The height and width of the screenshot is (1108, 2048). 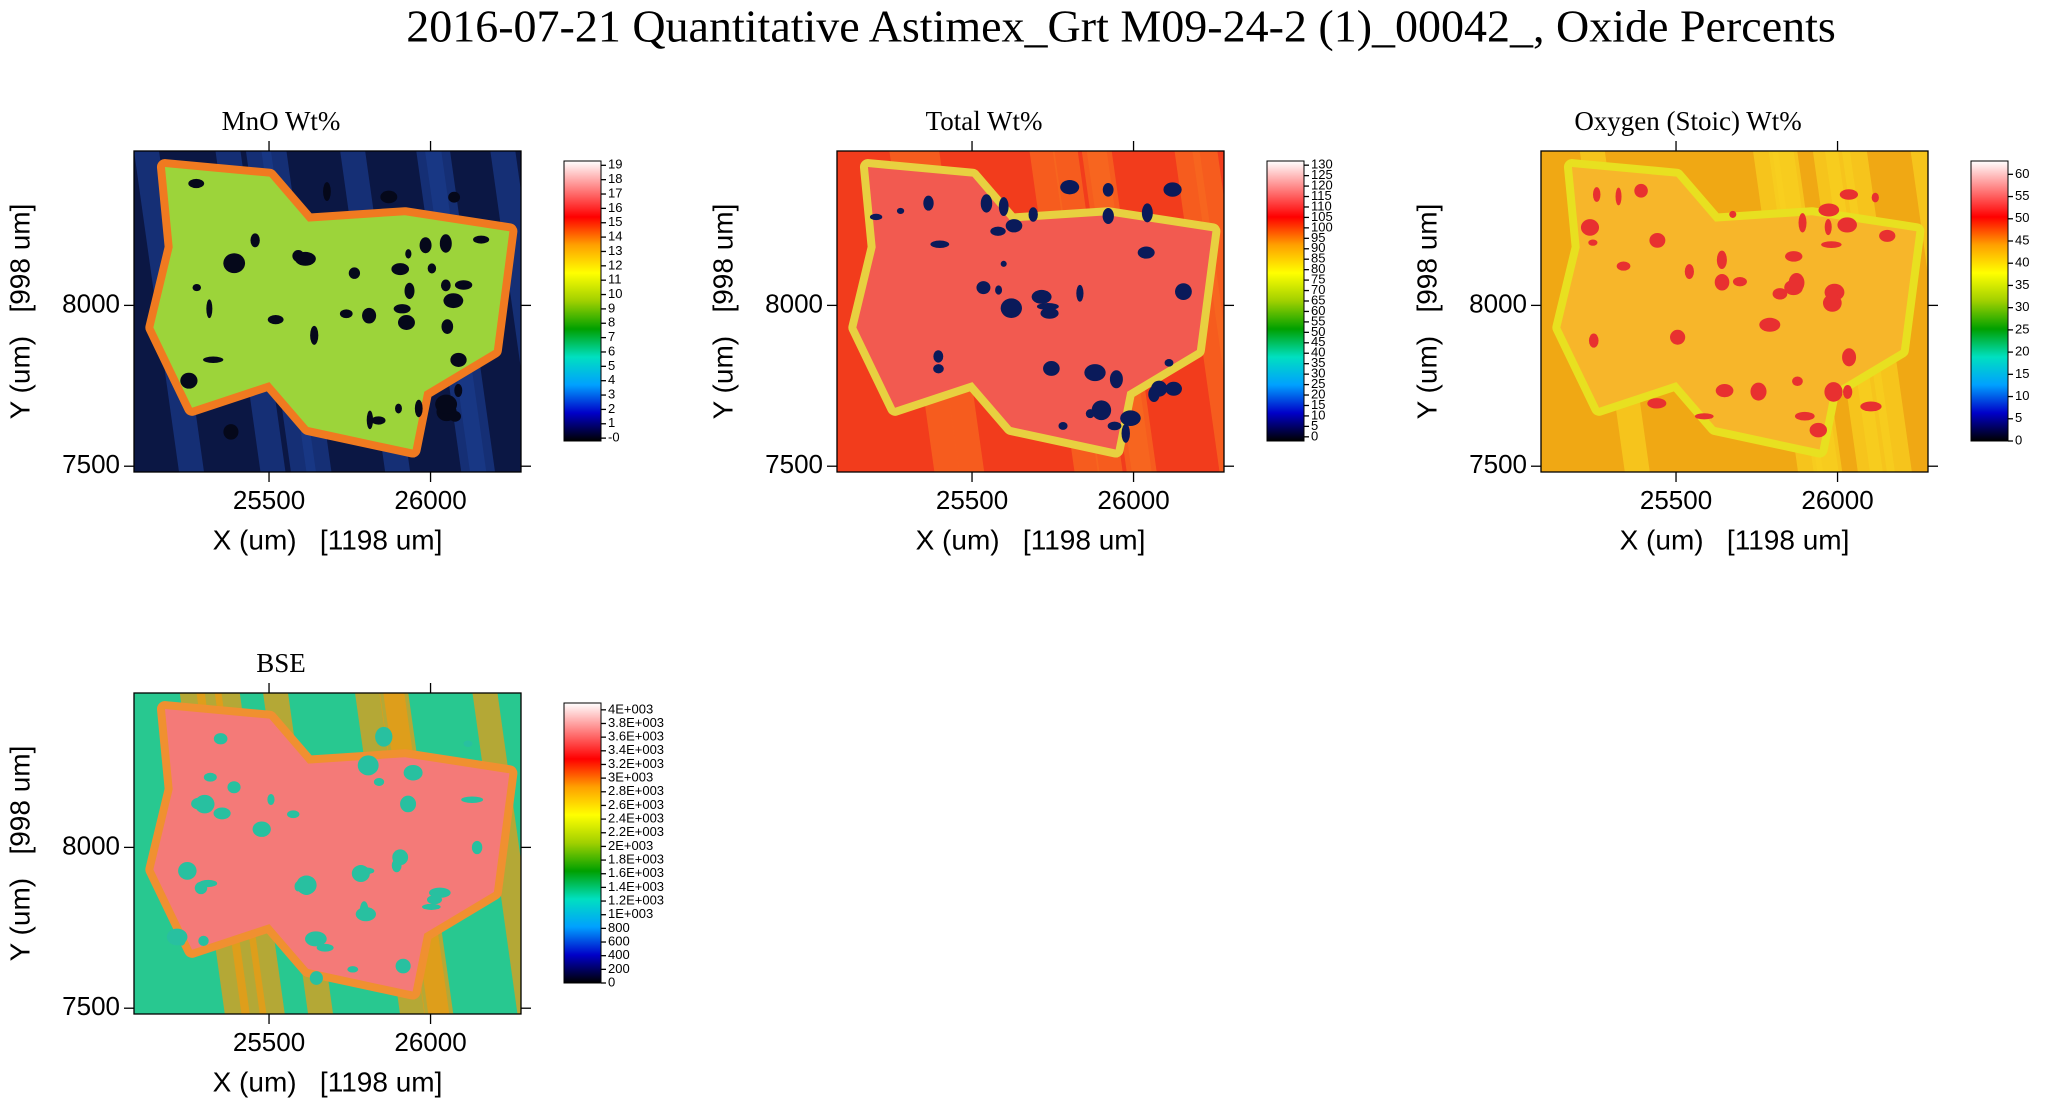 I want to click on colorbar-tick-label: 65, so click(x=1318, y=299).